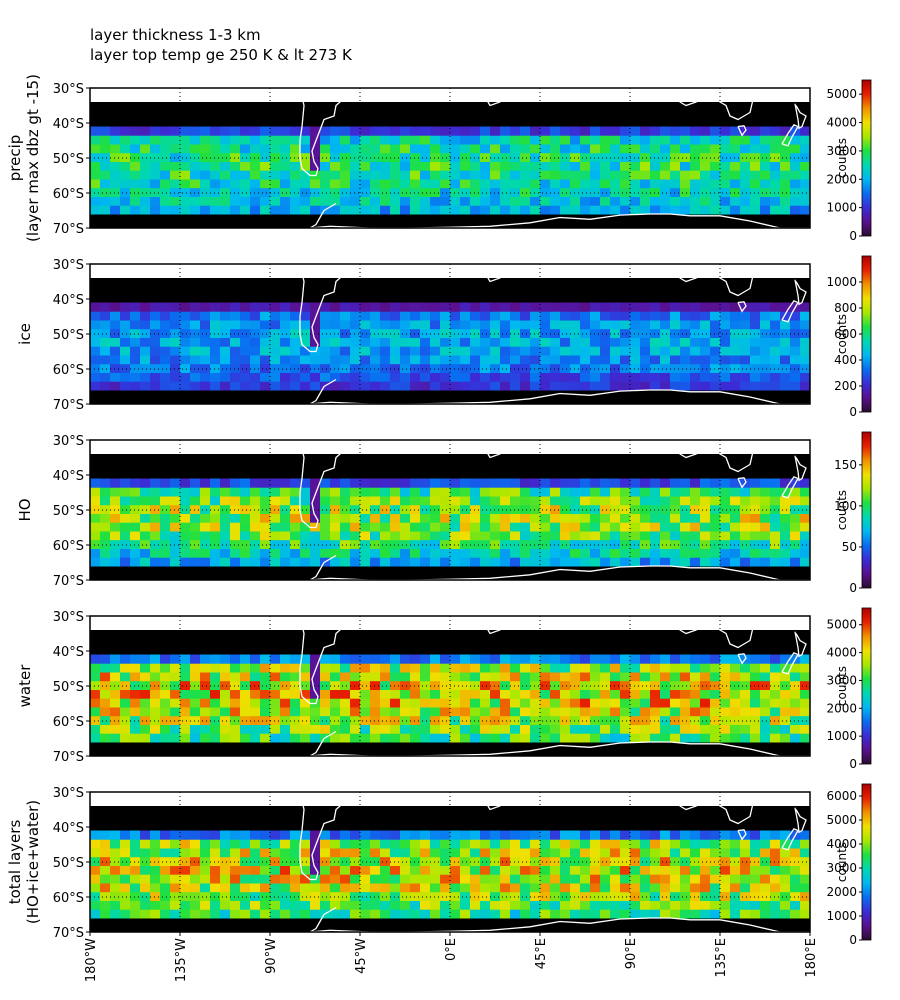  Describe the element at coordinates (68, 757) in the screenshot. I see `lat-tick-label: 70°S` at that location.